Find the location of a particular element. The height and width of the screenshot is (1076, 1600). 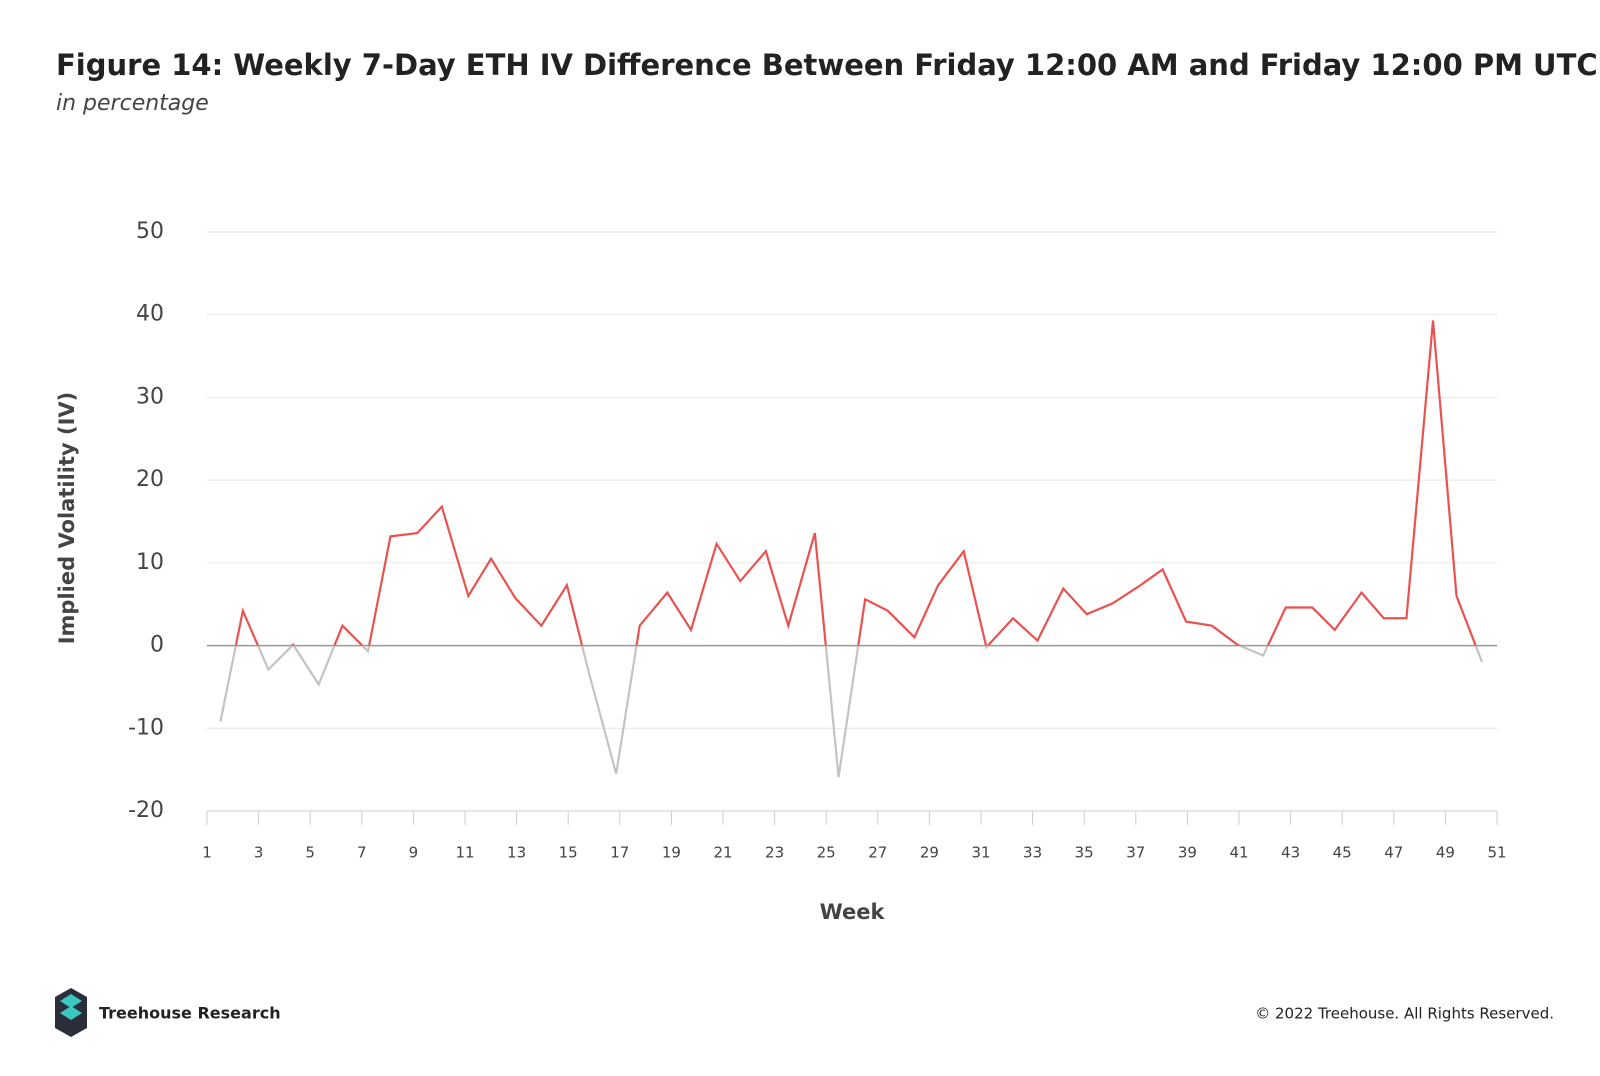

x-tick-label: 49 is located at coordinates (1445, 853).